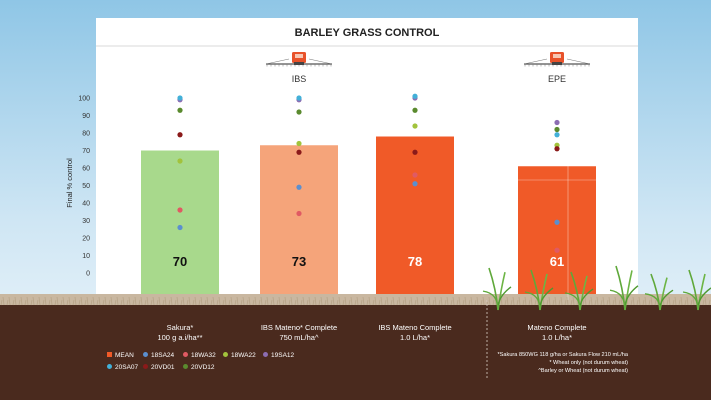  What do you see at coordinates (163, 367) in the screenshot?
I see `legend-label-20vd01: 20VD01` at bounding box center [163, 367].